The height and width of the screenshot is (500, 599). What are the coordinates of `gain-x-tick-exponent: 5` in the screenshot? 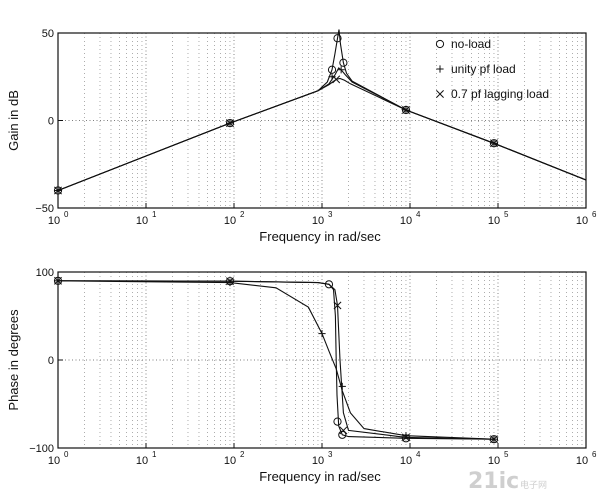 It's located at (506, 214).